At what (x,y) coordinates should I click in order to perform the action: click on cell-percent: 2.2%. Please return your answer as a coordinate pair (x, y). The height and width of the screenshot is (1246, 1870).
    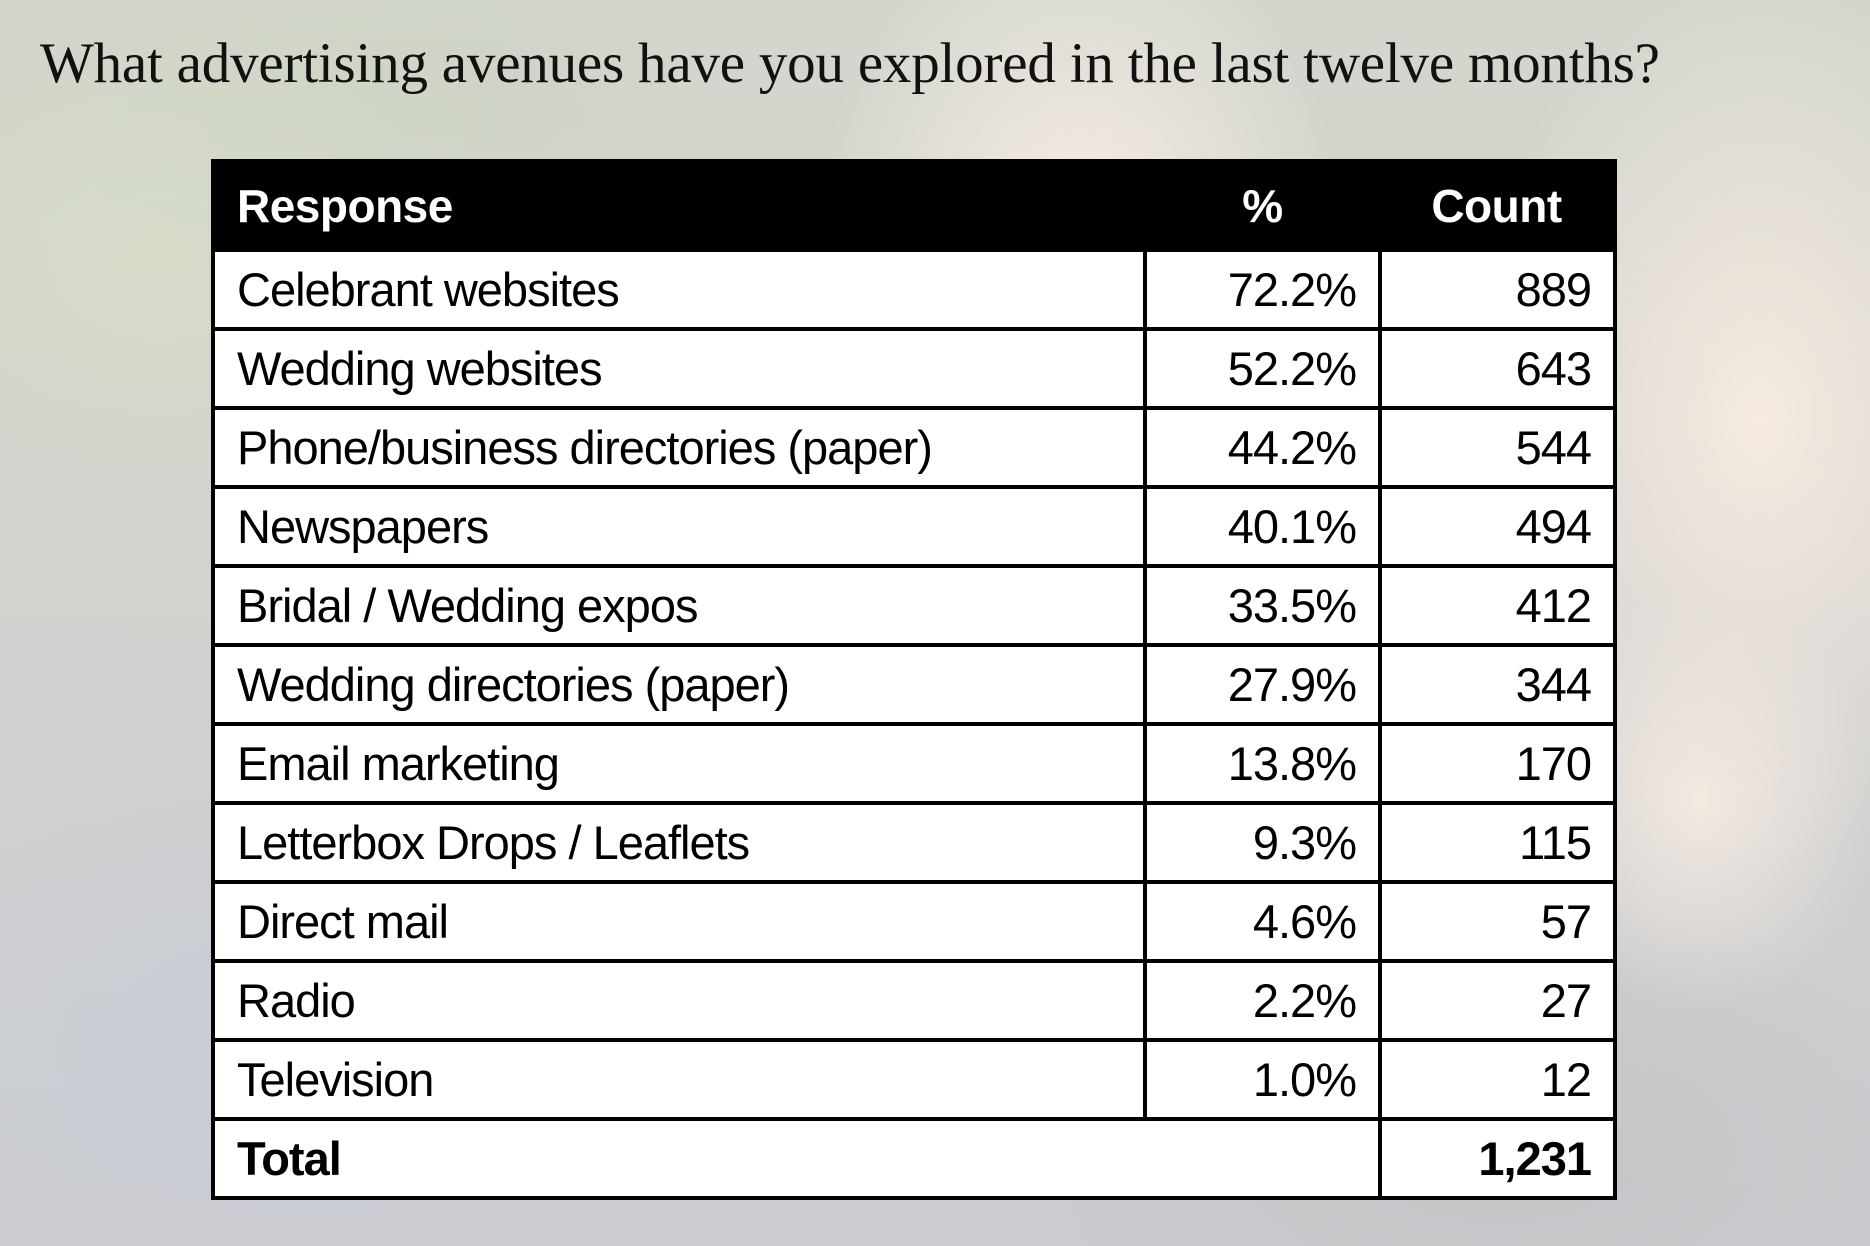
    Looking at the image, I should click on (1262, 1000).